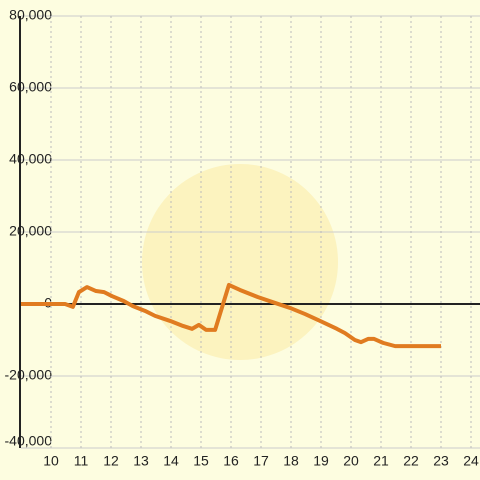 This screenshot has height=480, width=480. What do you see at coordinates (261, 461) in the screenshot?
I see `x-tick-label: 17` at bounding box center [261, 461].